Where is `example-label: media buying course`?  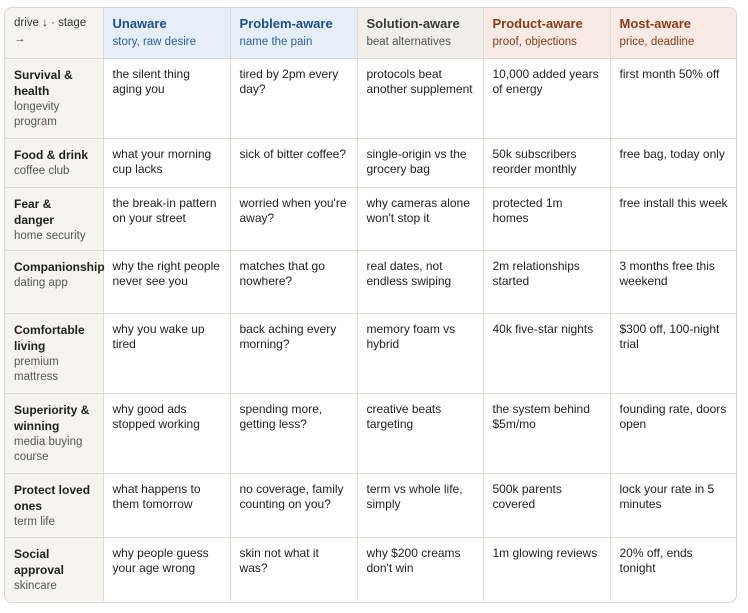
example-label: media buying course is located at coordinates (48, 449).